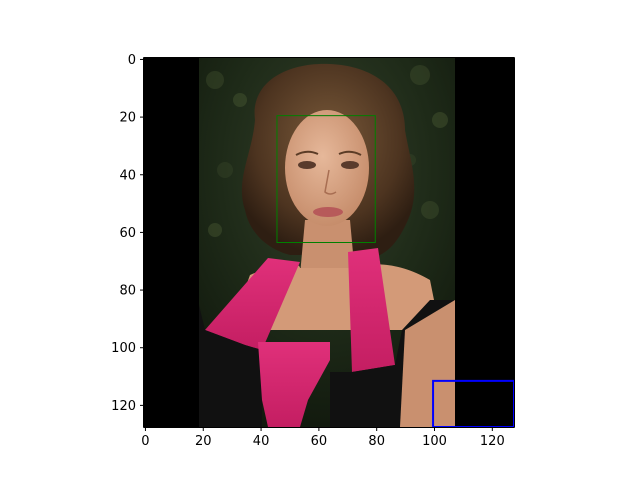 The image size is (640, 480). I want to click on corner-box, so click(473, 403).